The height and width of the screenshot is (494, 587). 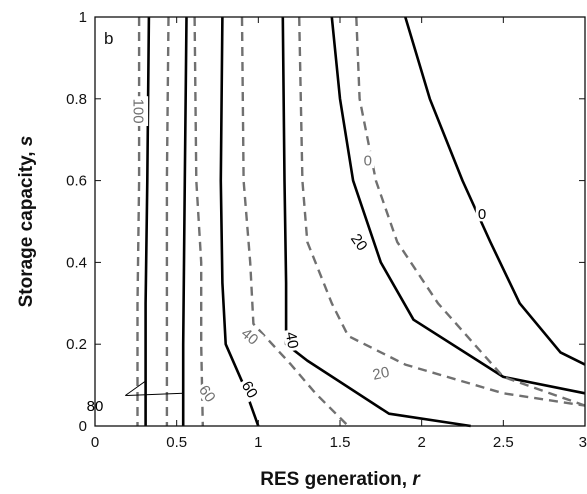 What do you see at coordinates (108, 38) in the screenshot?
I see `panel-label: b` at bounding box center [108, 38].